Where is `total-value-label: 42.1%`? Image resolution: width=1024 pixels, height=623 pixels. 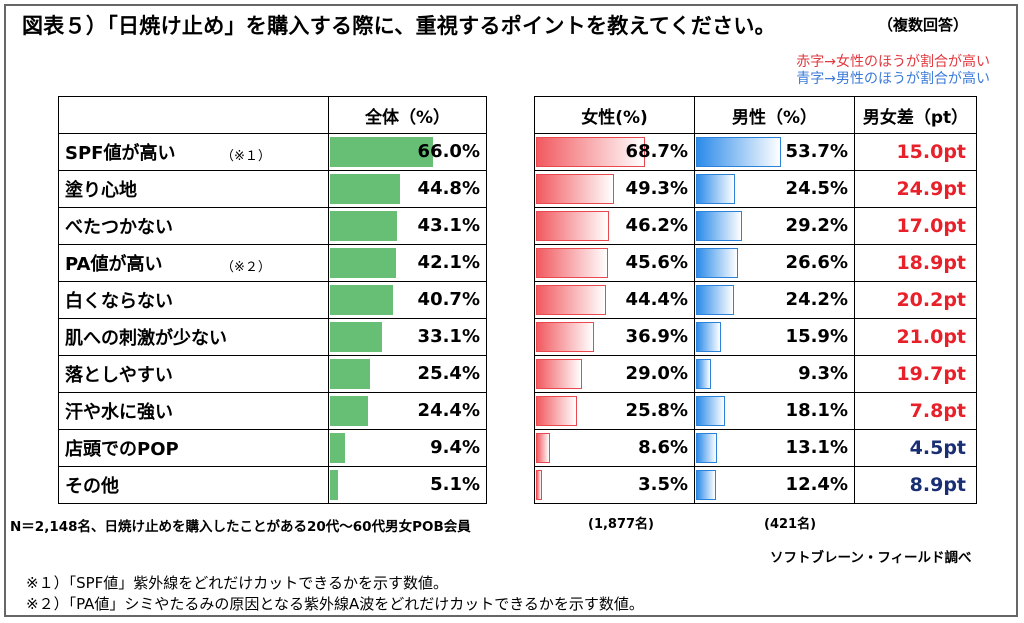
total-value-label: 42.1% is located at coordinates (448, 262).